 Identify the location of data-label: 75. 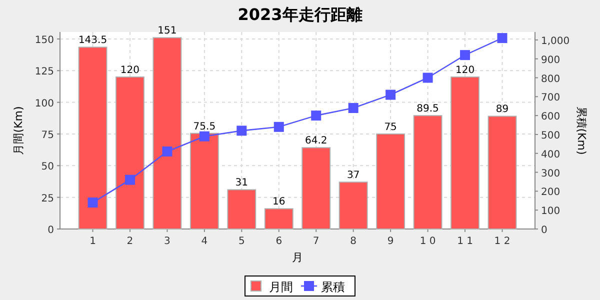
(390, 127).